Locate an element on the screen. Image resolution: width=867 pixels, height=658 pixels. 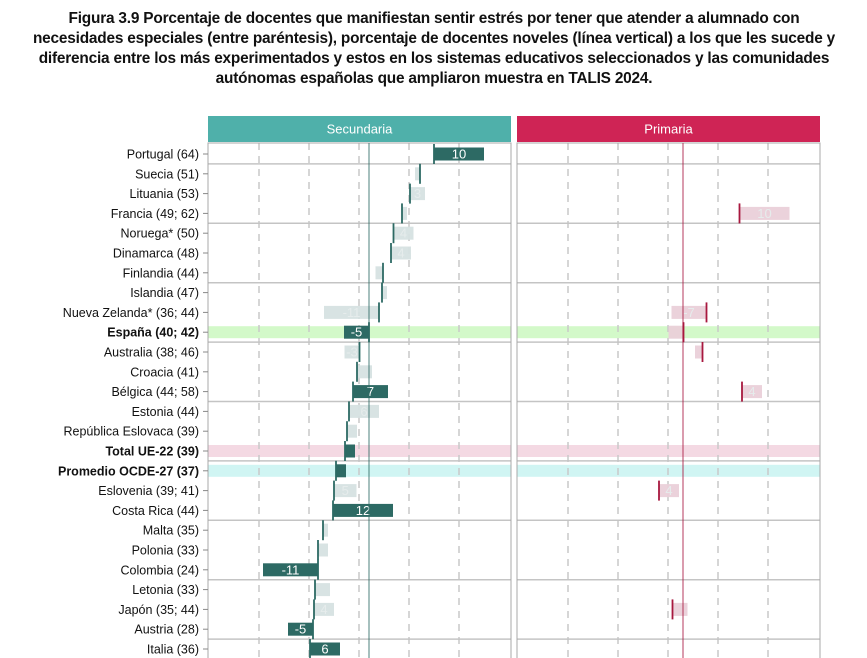
row-label: Malta (35) is located at coordinates (171, 531).